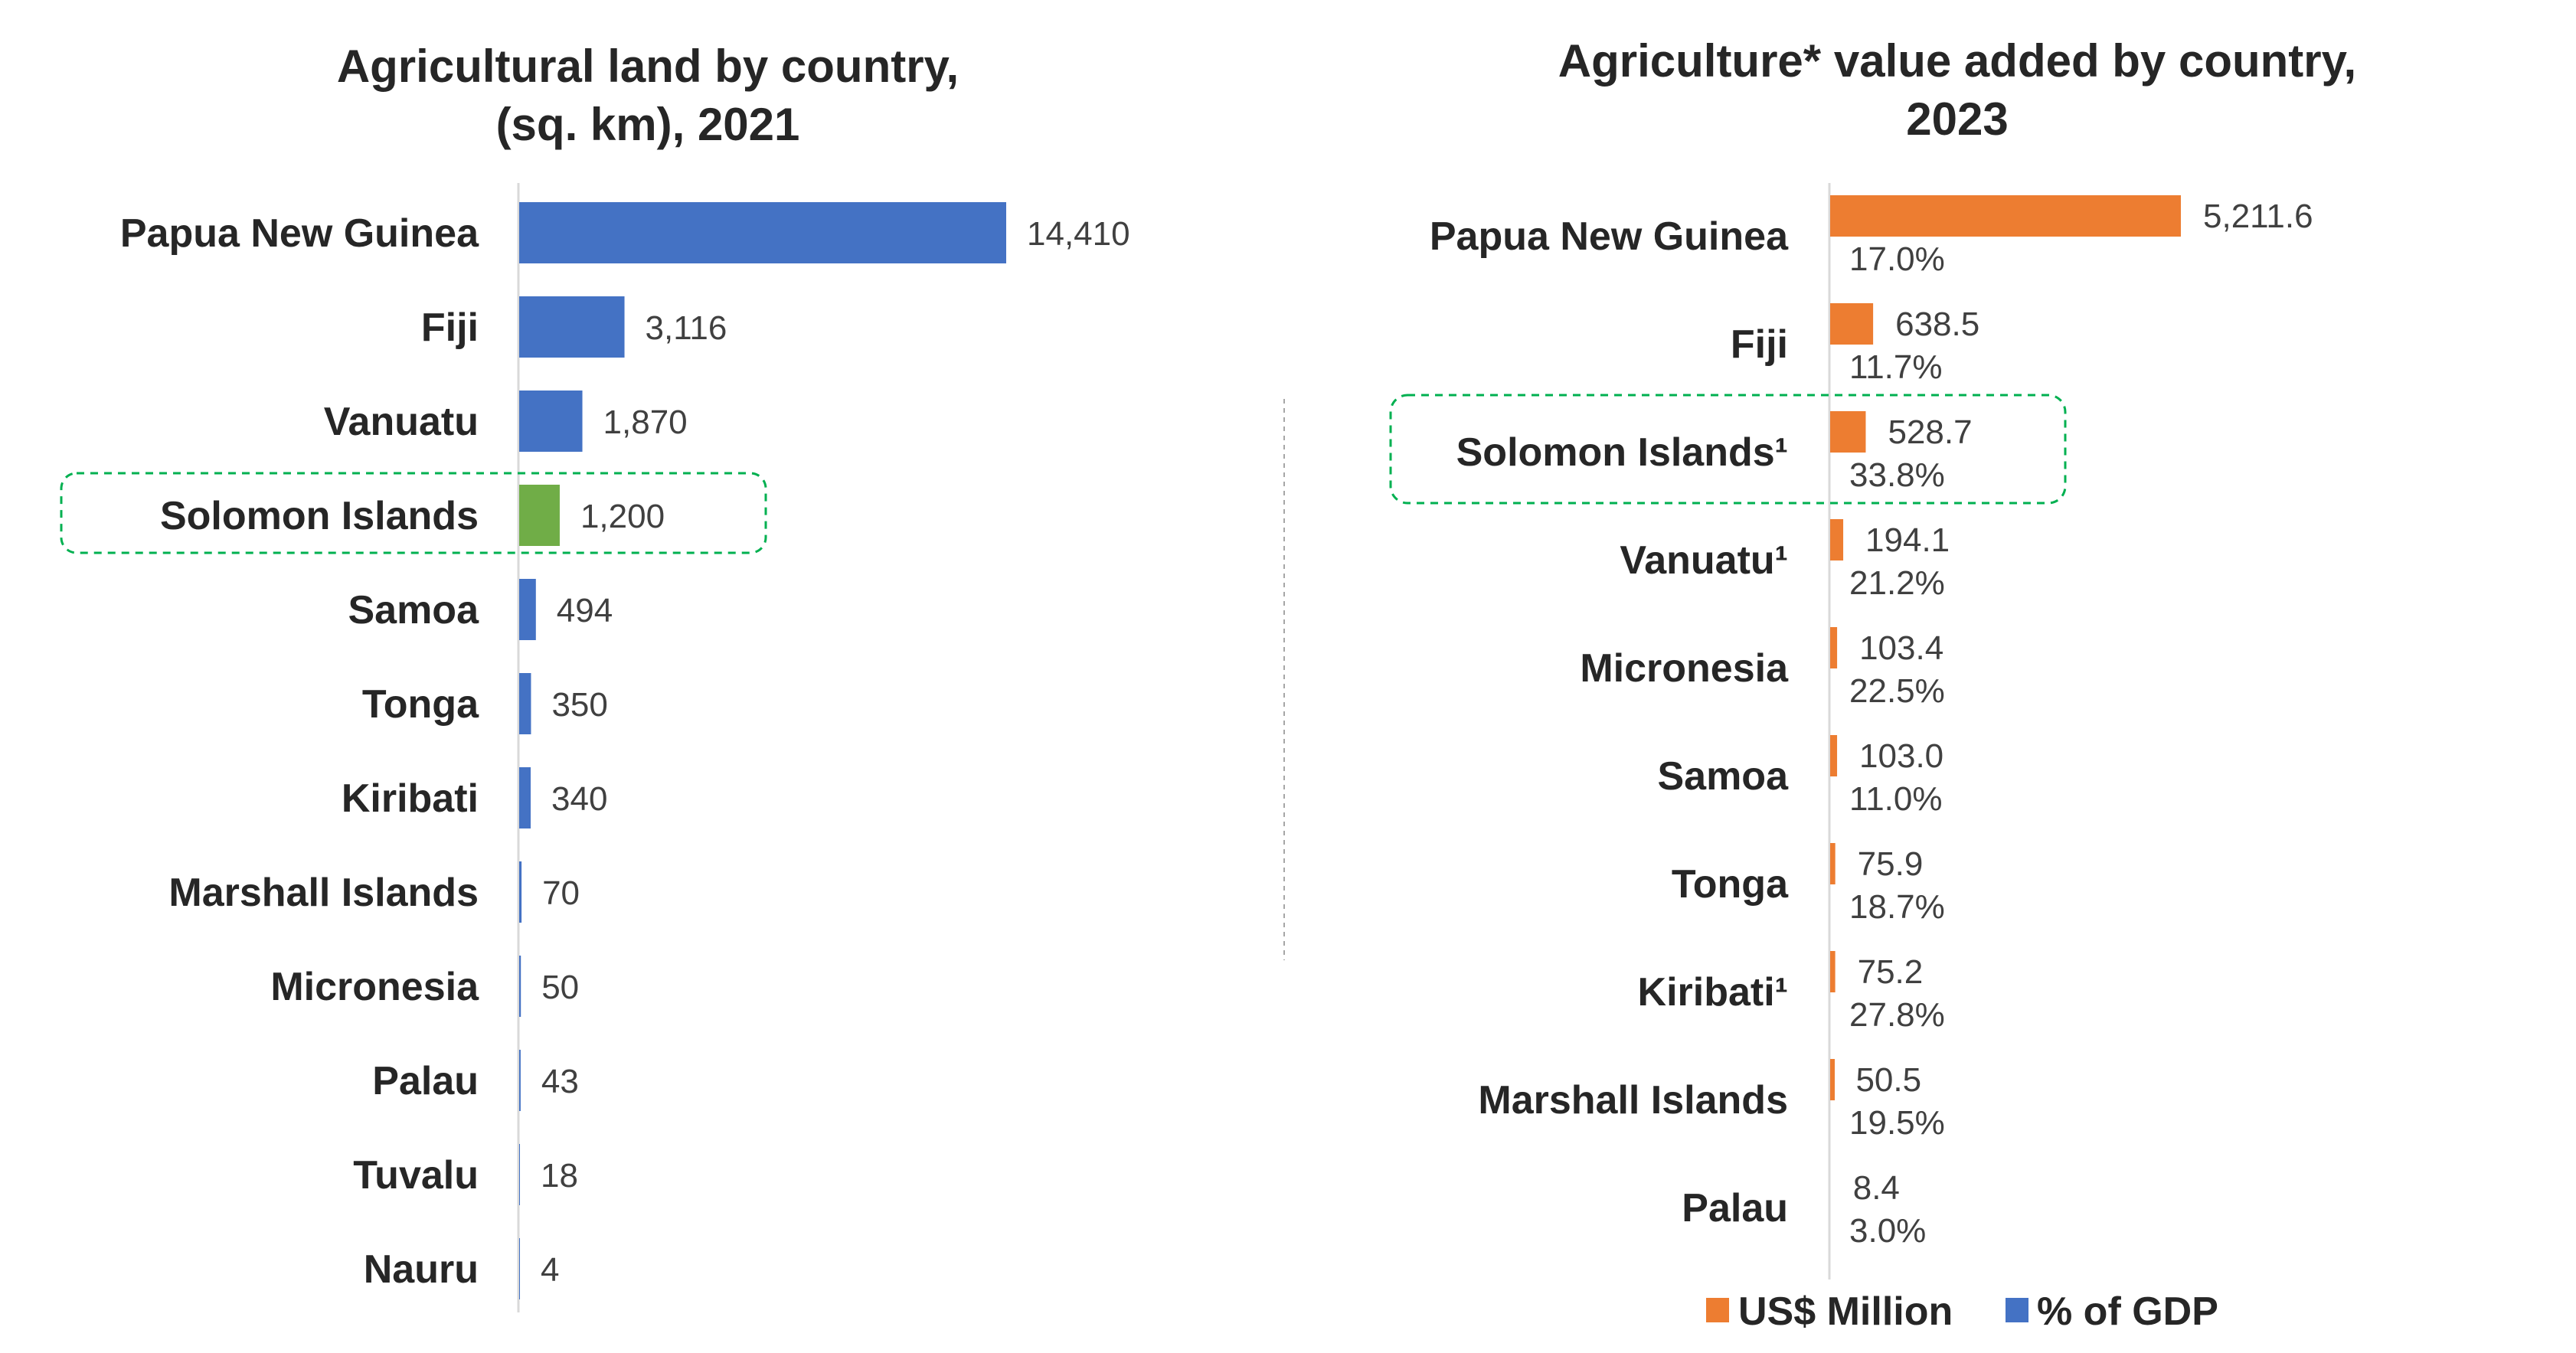  What do you see at coordinates (319, 516) in the screenshot?
I see `category-label: Solomon Islands` at bounding box center [319, 516].